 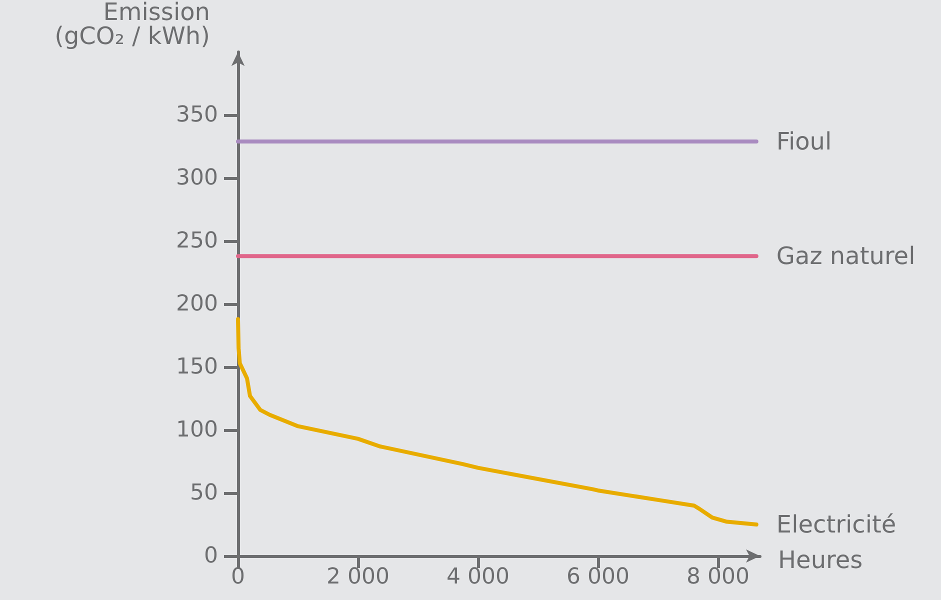 I want to click on series-label: Fioul, so click(x=804, y=141).